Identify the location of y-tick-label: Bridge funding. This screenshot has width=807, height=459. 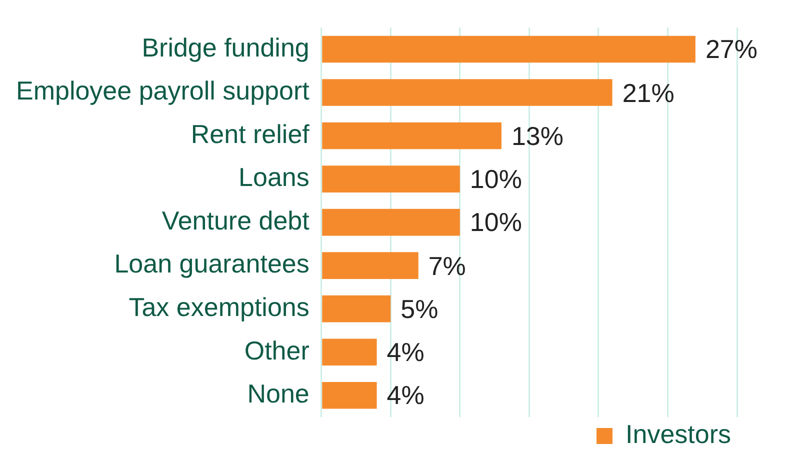
(226, 47).